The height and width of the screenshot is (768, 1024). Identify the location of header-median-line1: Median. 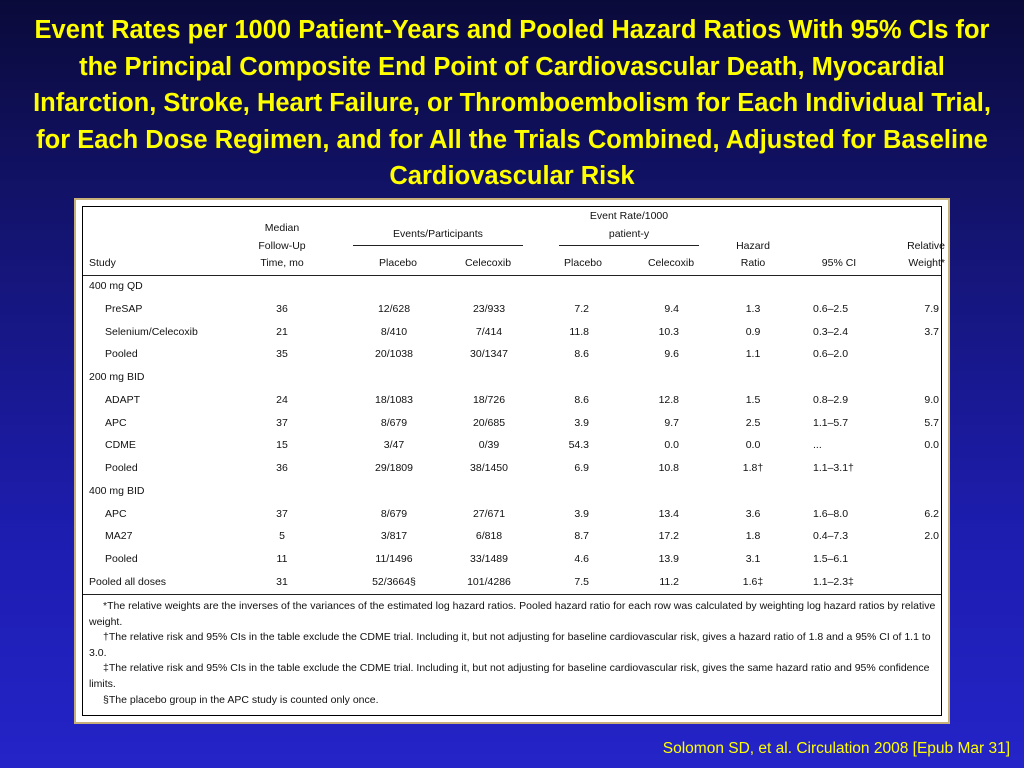
(282, 228).